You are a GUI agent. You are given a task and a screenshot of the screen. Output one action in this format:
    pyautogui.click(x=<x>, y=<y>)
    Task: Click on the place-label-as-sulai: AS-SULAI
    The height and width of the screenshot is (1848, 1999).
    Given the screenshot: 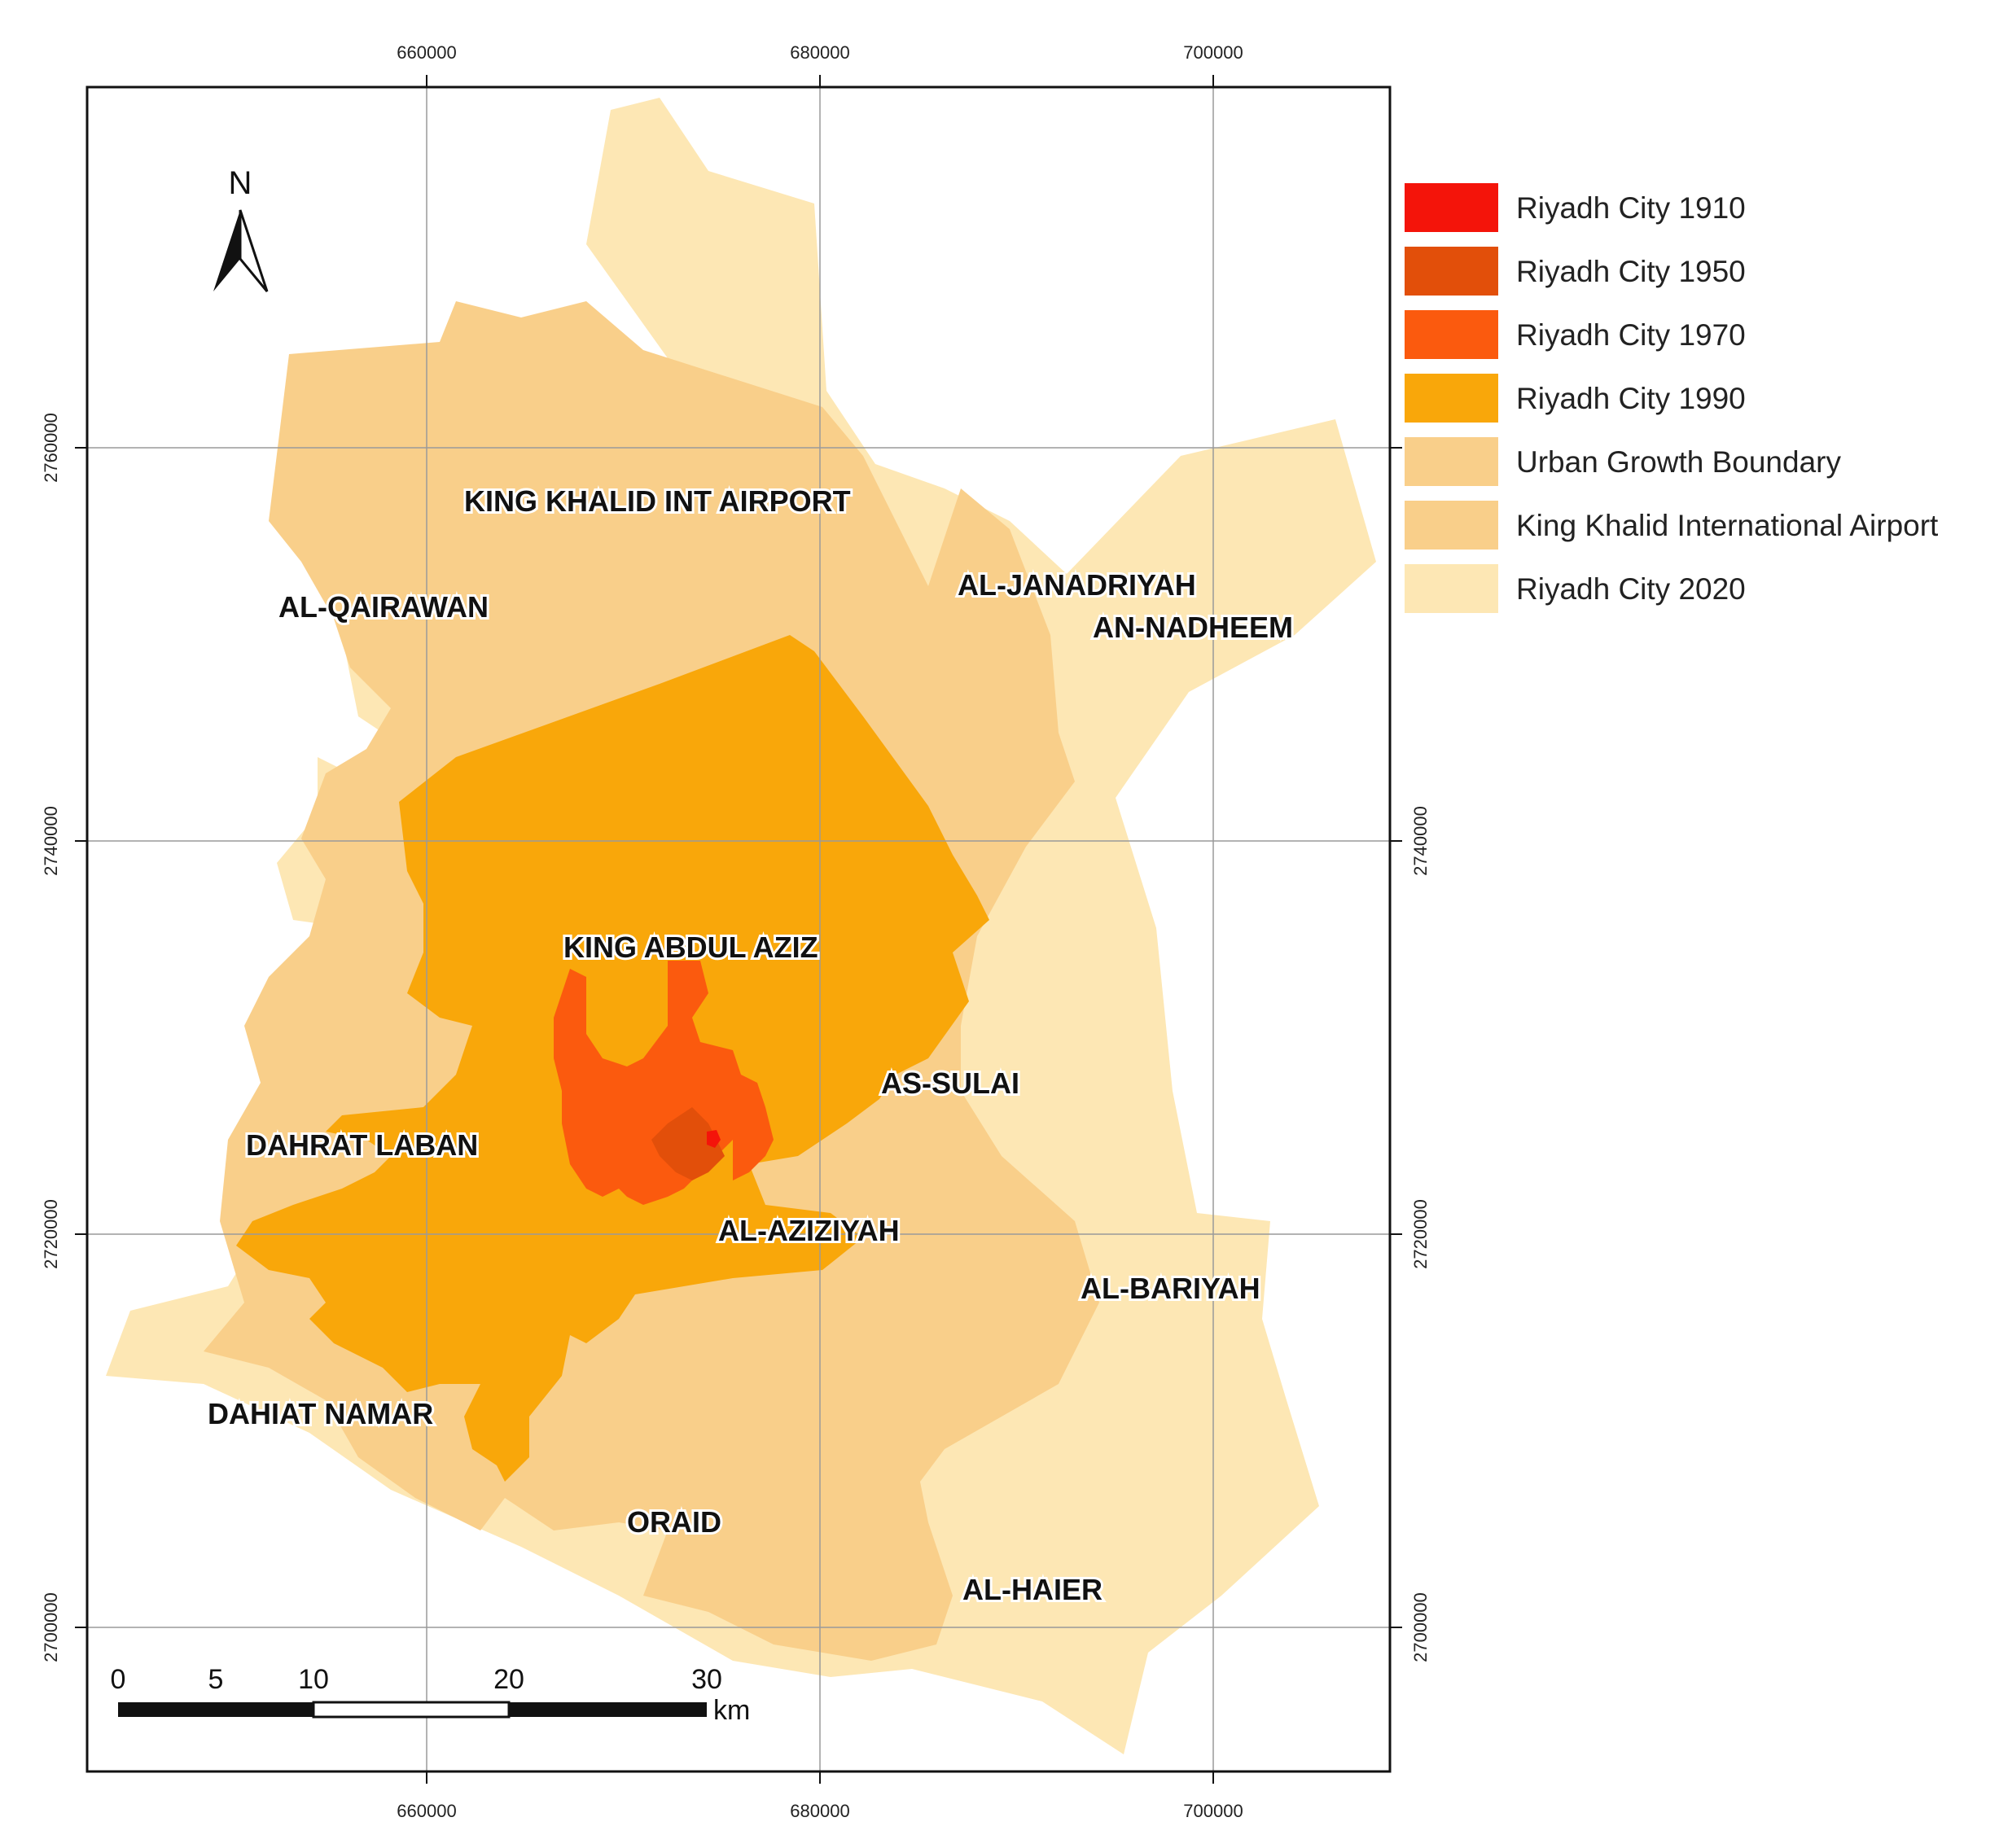 What is the action you would take?
    pyautogui.click(x=950, y=1083)
    